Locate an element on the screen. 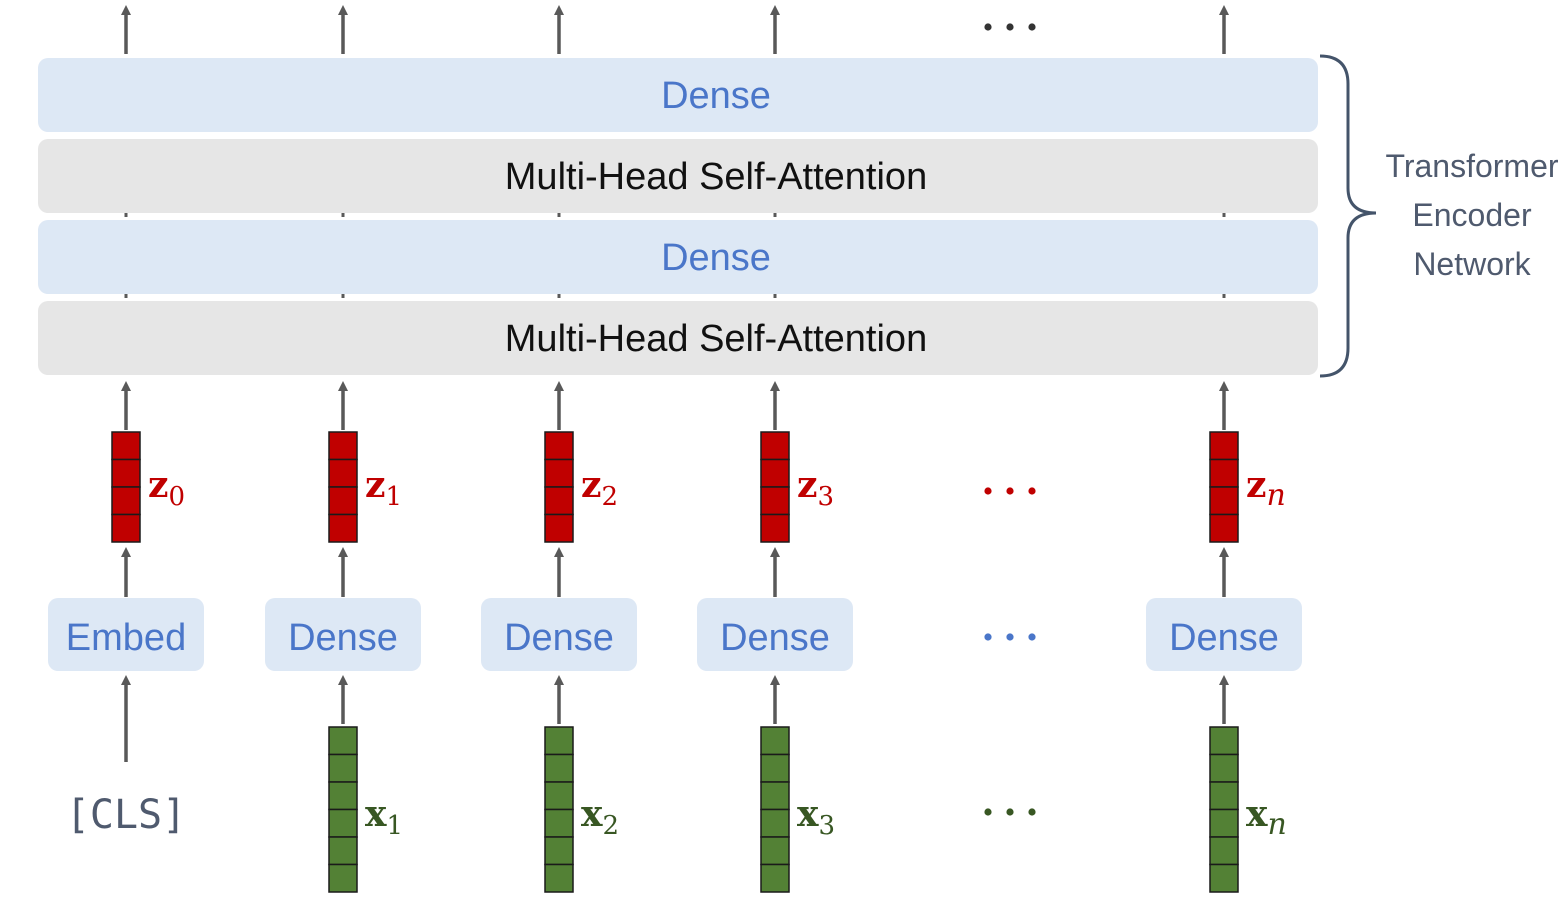 The width and height of the screenshot is (1562, 897). x-vector-label: x3 is located at coordinates (816, 817).